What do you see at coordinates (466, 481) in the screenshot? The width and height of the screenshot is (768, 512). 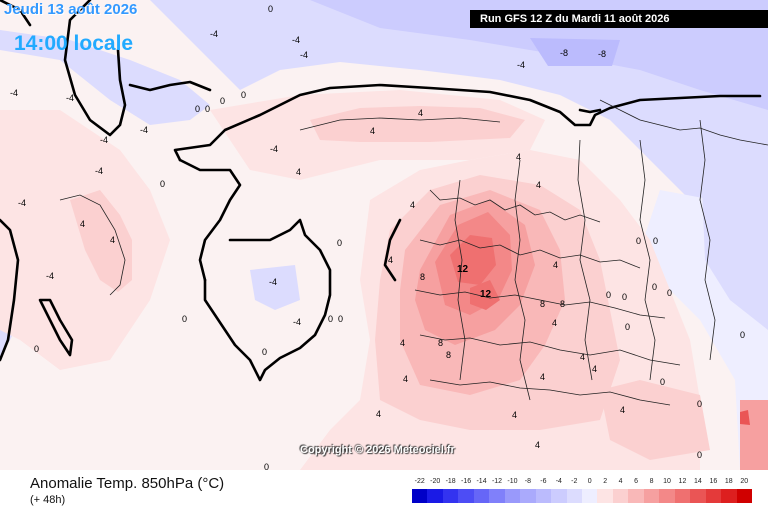 I see `legend-tick-label: -16` at bounding box center [466, 481].